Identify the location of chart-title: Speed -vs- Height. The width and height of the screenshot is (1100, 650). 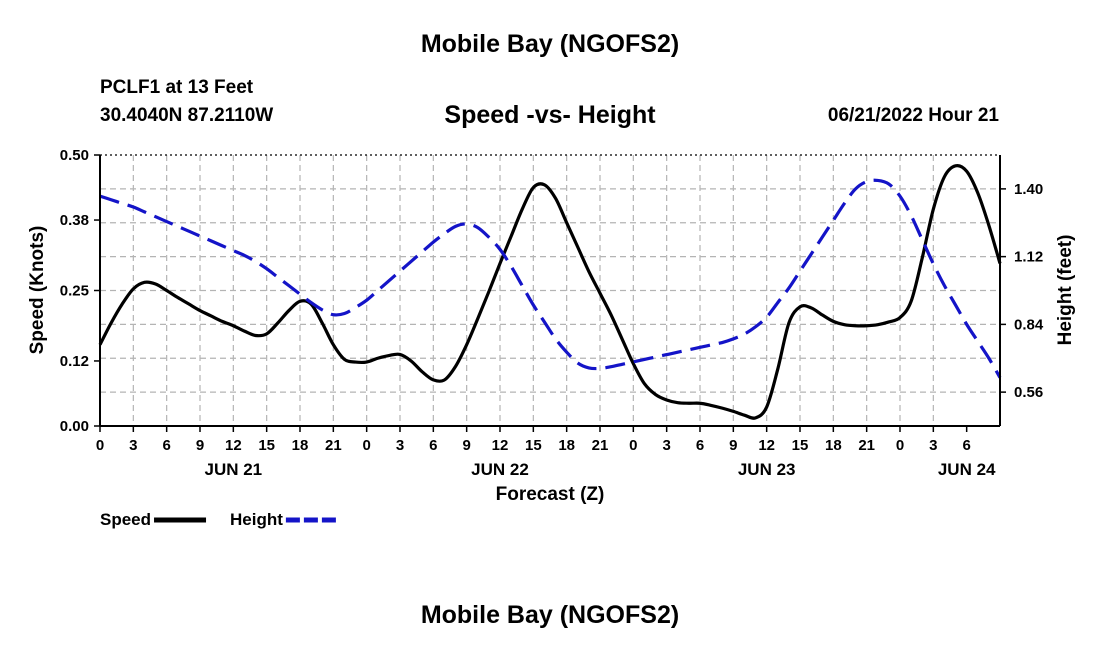
(550, 115).